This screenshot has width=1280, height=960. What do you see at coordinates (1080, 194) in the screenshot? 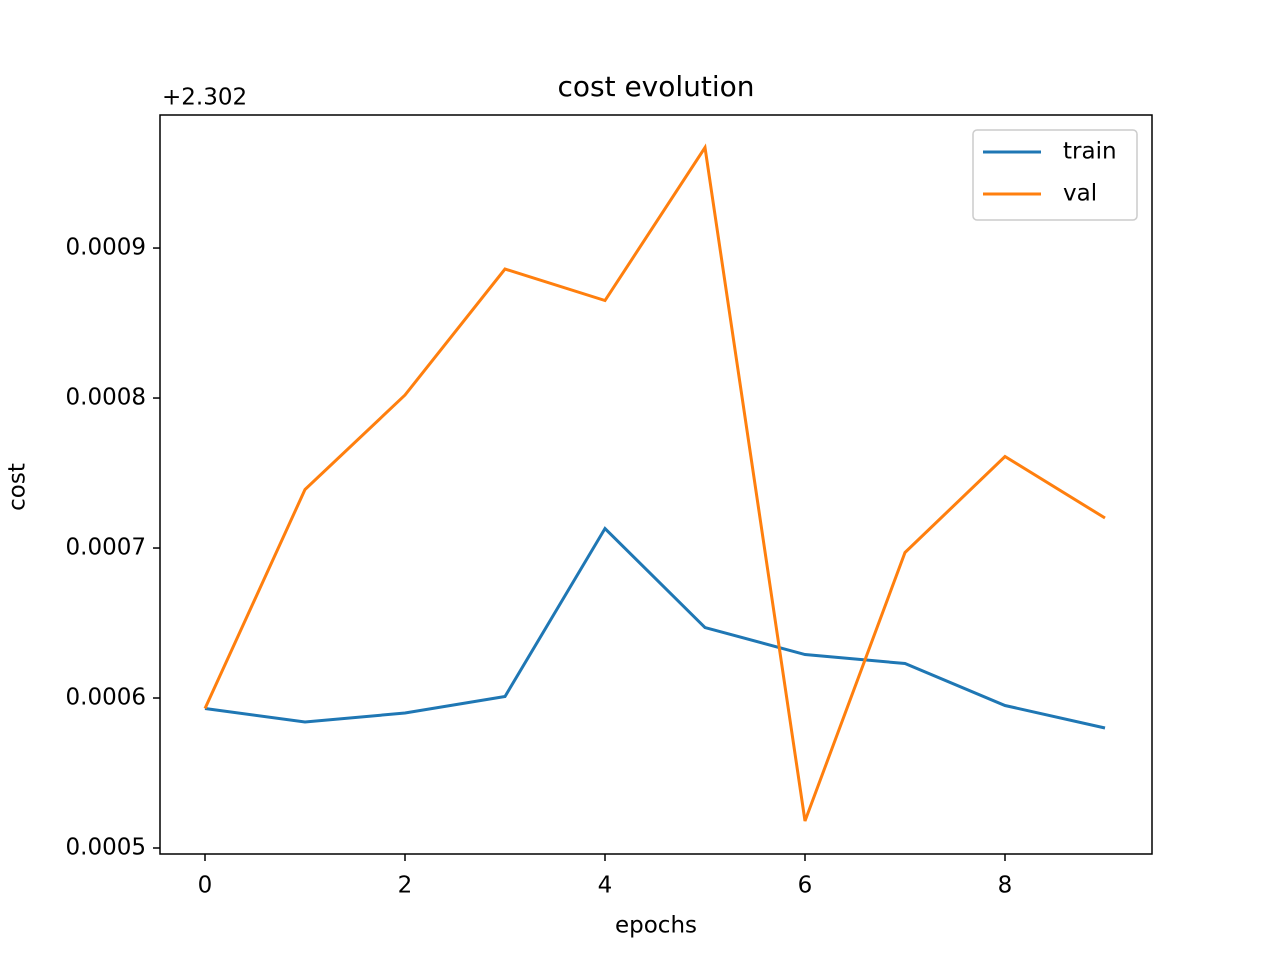
I see `legend-label: val` at bounding box center [1080, 194].